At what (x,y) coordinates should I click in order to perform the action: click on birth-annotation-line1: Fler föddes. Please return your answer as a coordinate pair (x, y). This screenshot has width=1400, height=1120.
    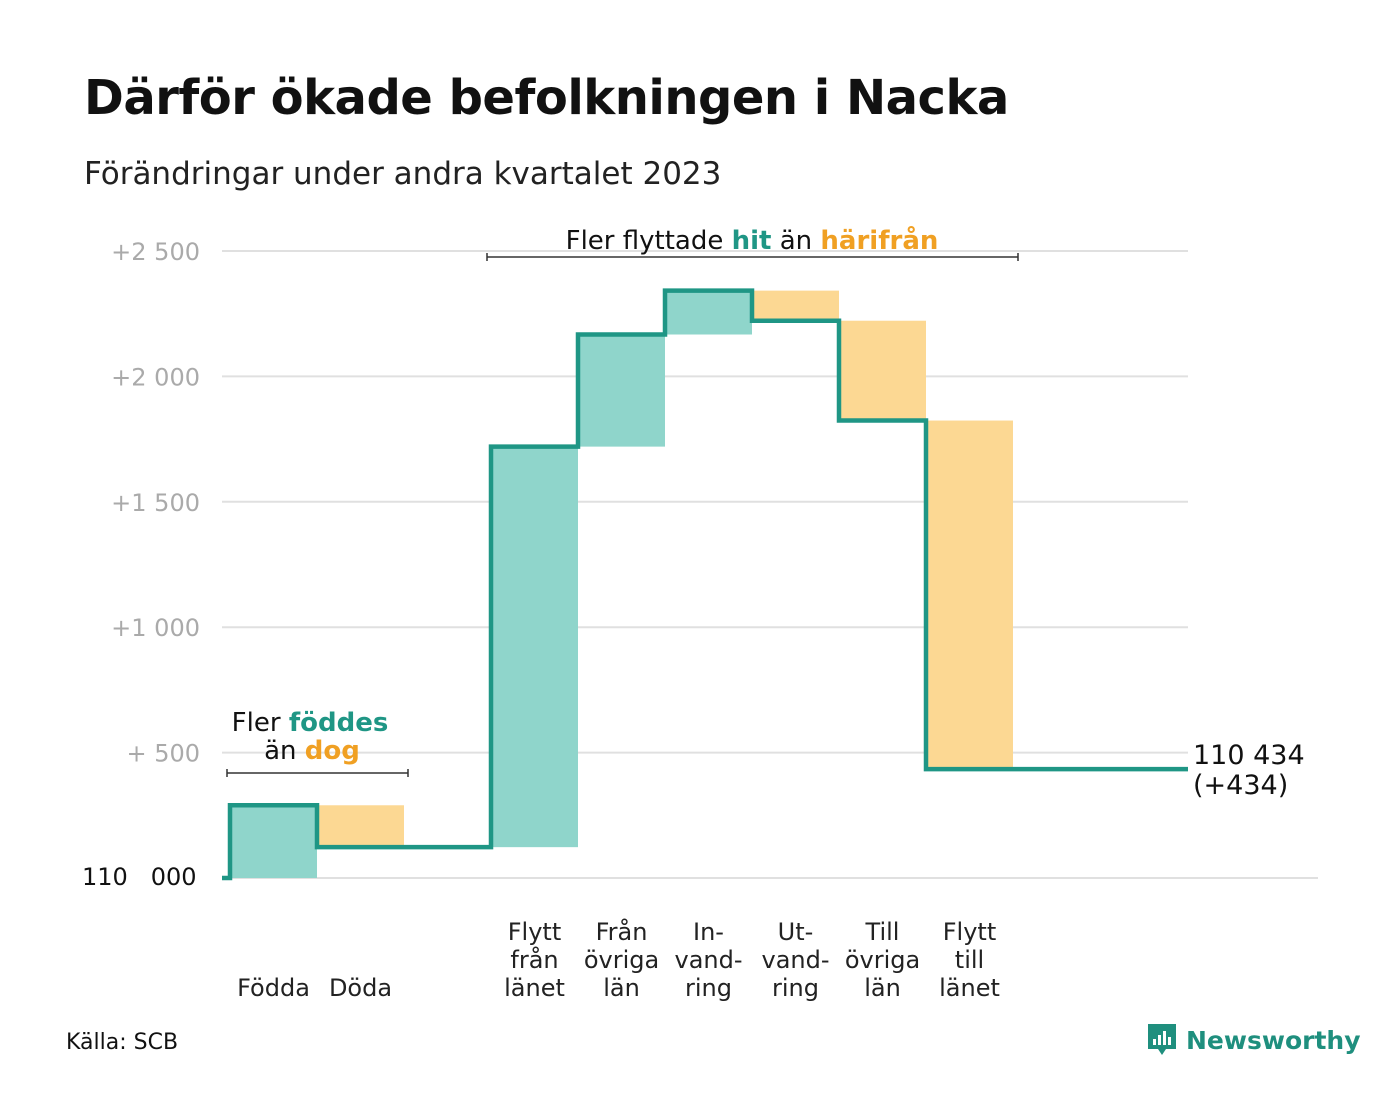
    Looking at the image, I should click on (310, 723).